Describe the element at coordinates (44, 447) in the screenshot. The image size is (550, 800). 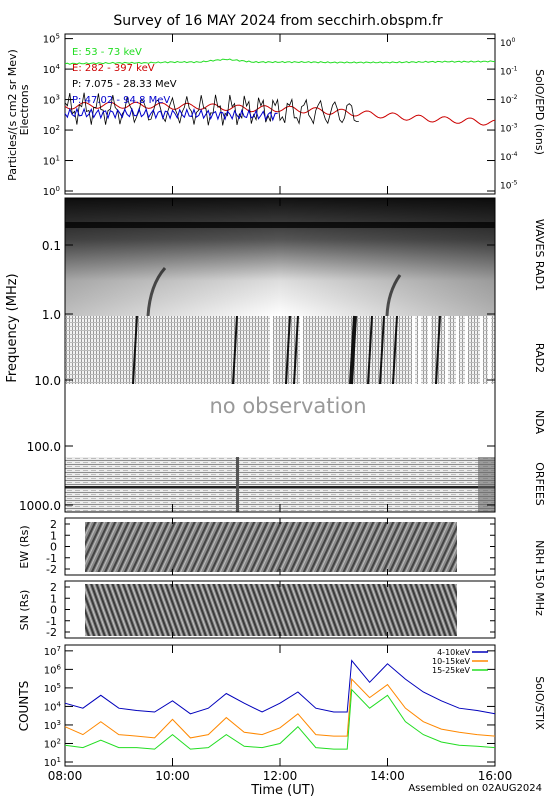
I see `freq-tick-label: 100.0` at that location.